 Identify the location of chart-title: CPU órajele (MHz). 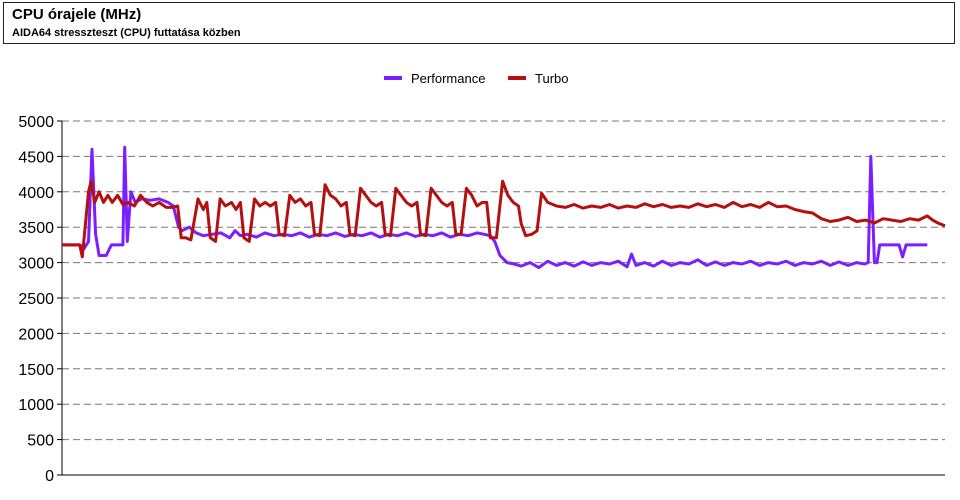
(77, 14).